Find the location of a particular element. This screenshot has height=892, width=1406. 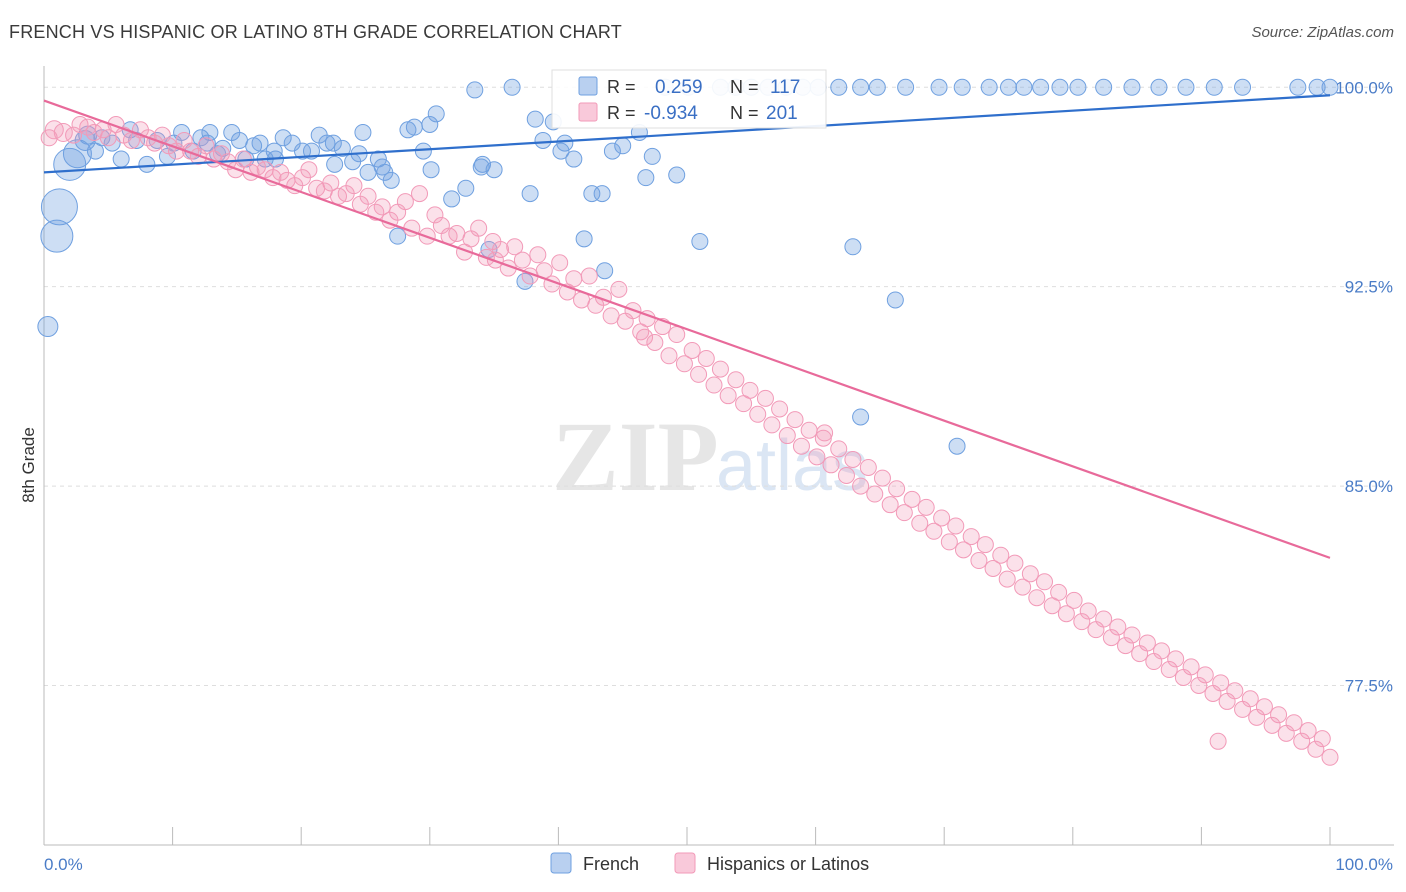

french-swatch is located at coordinates (588, 86).